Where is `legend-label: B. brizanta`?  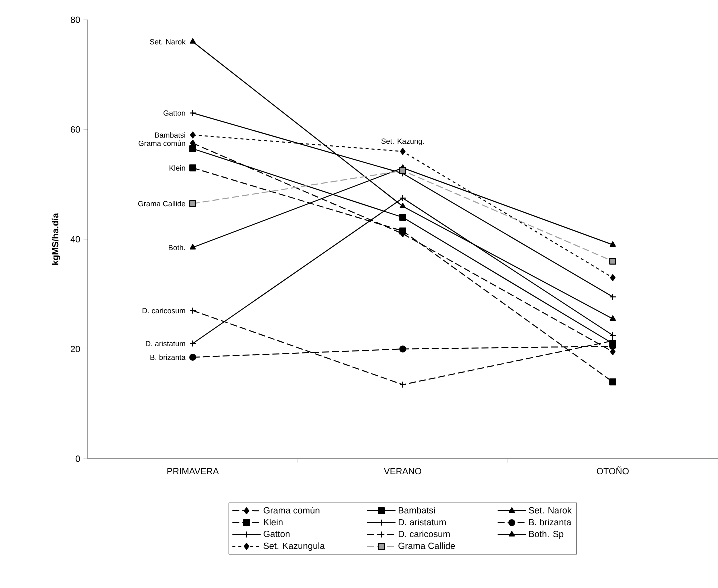
legend-label: B. brizanta is located at coordinates (550, 522).